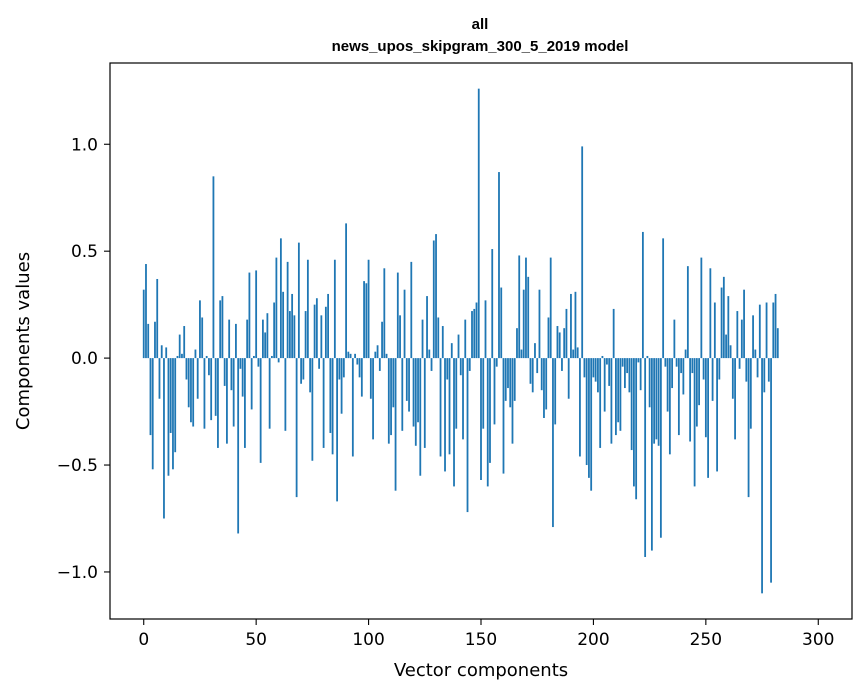  What do you see at coordinates (84, 359) in the screenshot?
I see `y-tick-label: 0.0` at bounding box center [84, 359].